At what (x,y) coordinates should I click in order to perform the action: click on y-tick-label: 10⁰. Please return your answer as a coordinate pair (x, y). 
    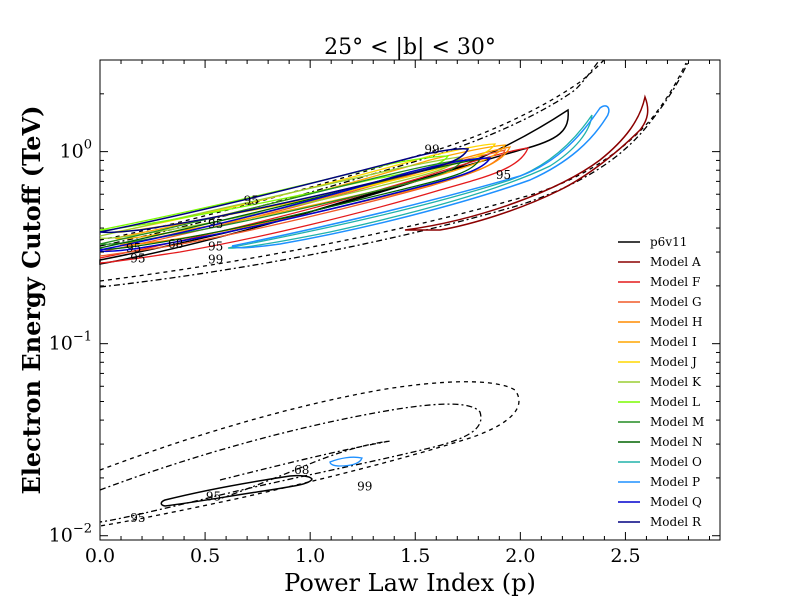
    Looking at the image, I should click on (76, 150).